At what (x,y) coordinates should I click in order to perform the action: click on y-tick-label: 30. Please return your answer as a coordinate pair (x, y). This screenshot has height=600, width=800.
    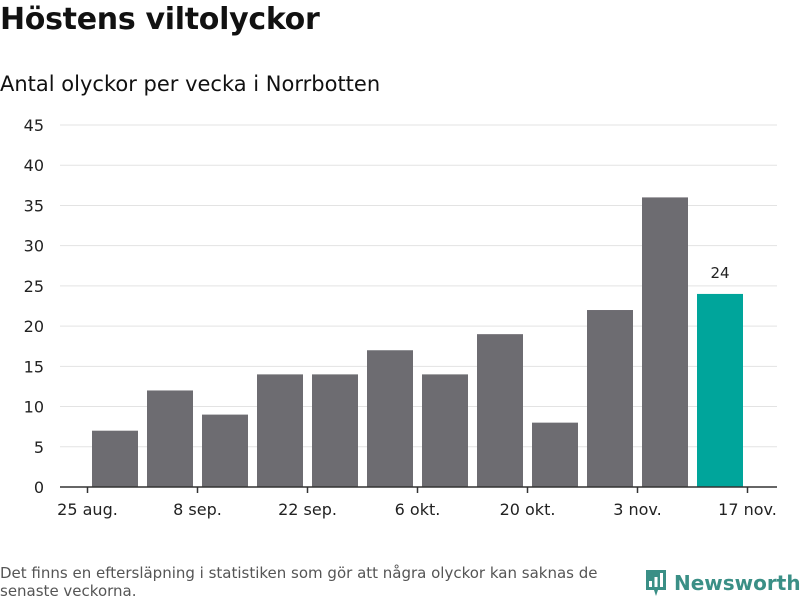
    Looking at the image, I should click on (34, 246).